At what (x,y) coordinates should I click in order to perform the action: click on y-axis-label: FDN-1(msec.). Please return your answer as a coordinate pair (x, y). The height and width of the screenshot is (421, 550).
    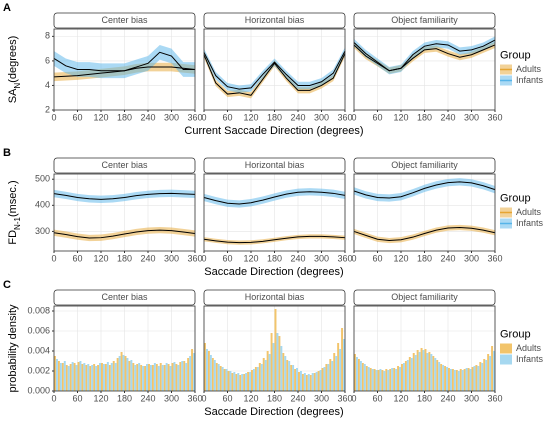
    Looking at the image, I should click on (14, 212).